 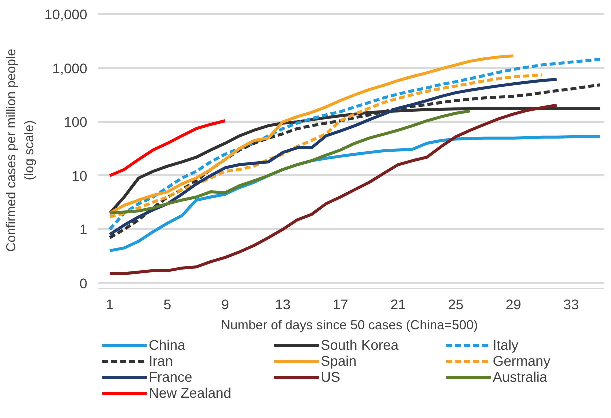 I want to click on x-tick-label: 17, so click(x=340, y=304).